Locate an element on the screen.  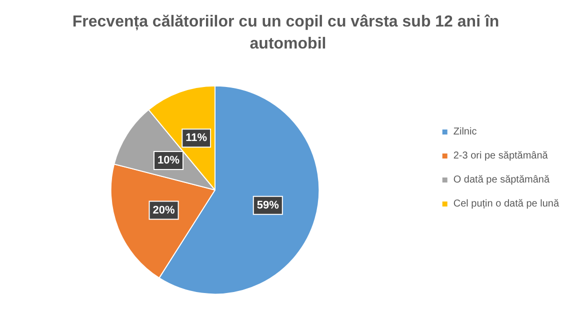
legend-label: Zilnic is located at coordinates (465, 132).